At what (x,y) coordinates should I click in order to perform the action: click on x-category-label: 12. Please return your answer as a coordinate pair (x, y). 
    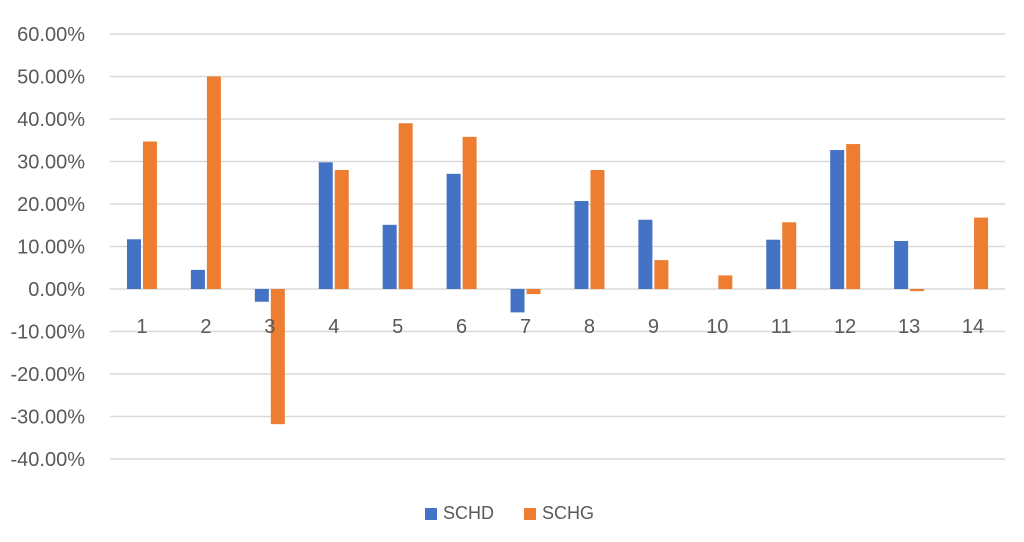
    Looking at the image, I should click on (845, 327).